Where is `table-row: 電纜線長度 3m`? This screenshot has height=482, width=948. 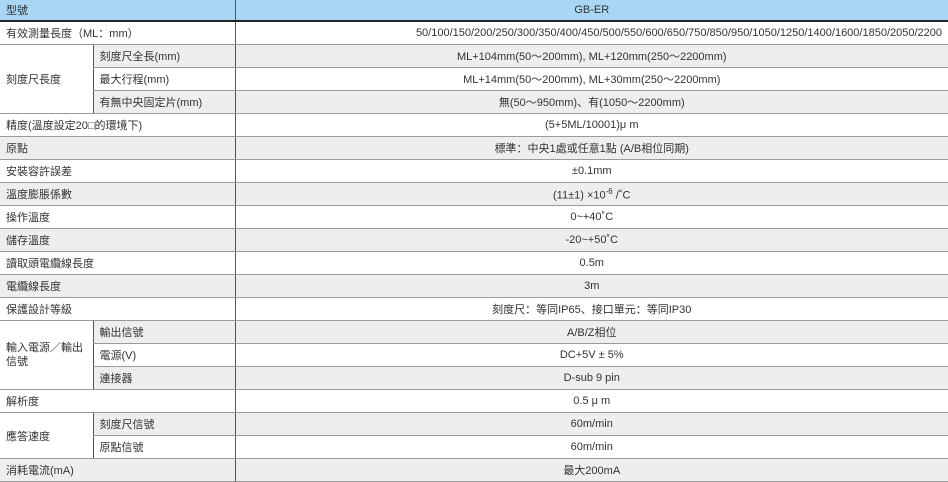
table-row: 電纜線長度 3m is located at coordinates (474, 286).